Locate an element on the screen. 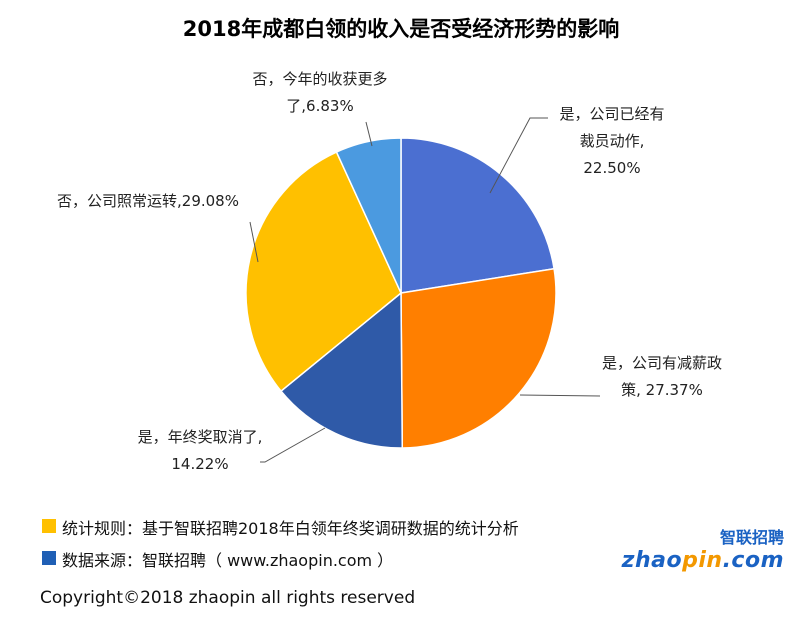  zhaopin-logo: 智联招聘 zhaopin.com is located at coordinates (703, 548).